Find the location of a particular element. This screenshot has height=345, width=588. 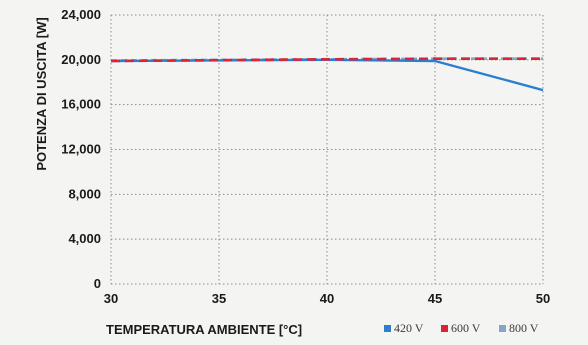

y-tick-label: 24,000 is located at coordinates (81, 14).